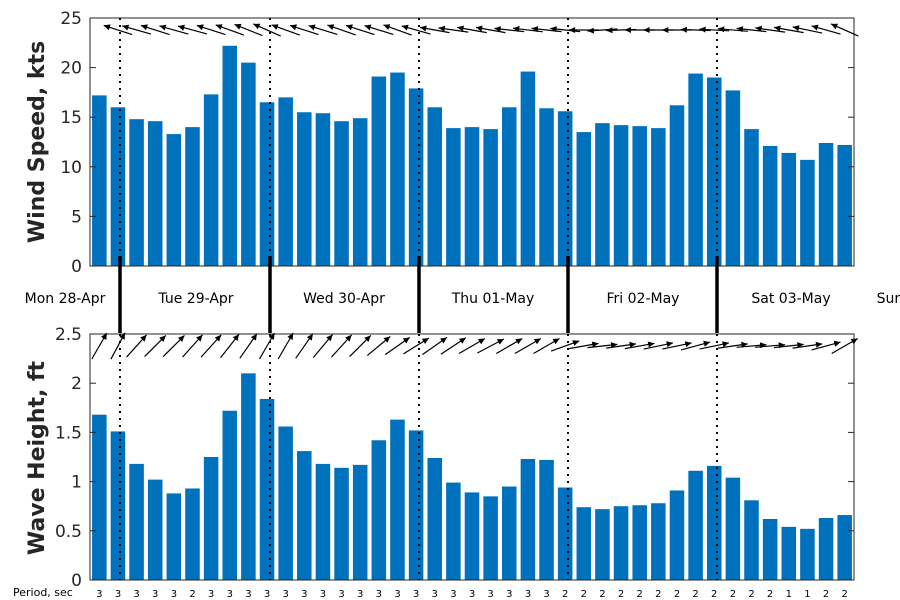  What do you see at coordinates (37, 142) in the screenshot?
I see `wind-speed-axis-title: Wind Speed, kts` at bounding box center [37, 142].